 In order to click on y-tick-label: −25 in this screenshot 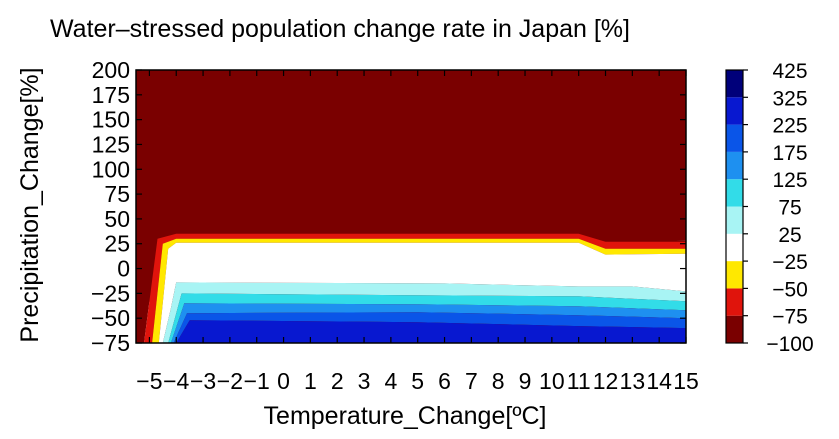, I will do `click(110, 293)`.